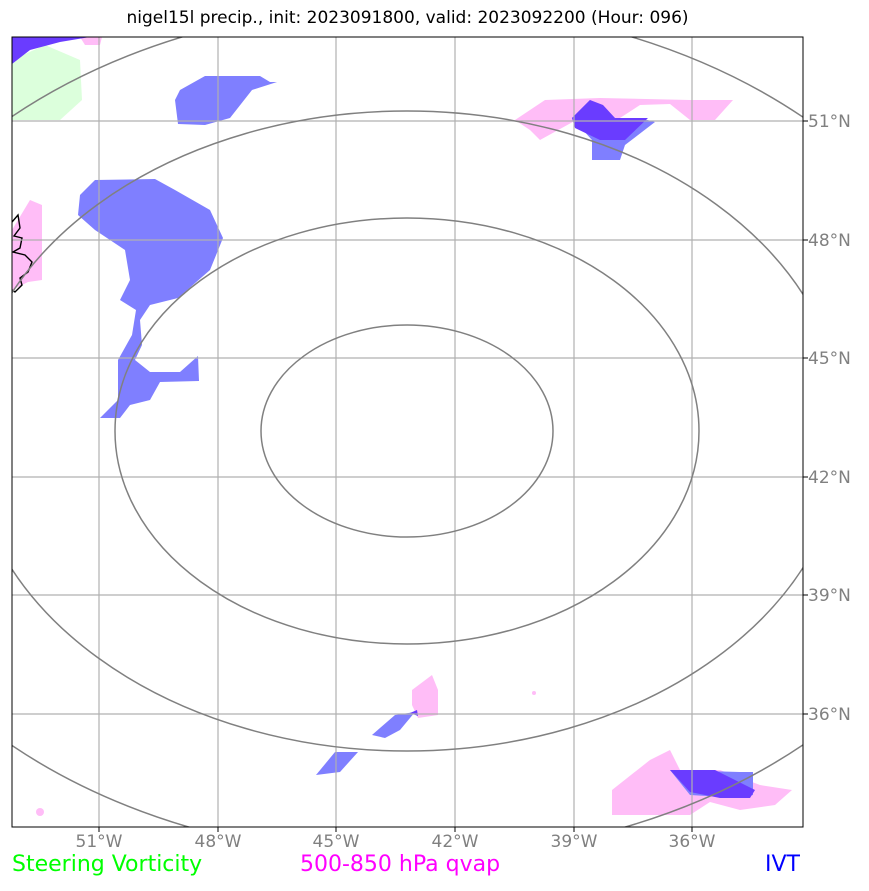 The image size is (869, 891). What do you see at coordinates (336, 842) in the screenshot?
I see `lon-label-45w: 45°W` at bounding box center [336, 842].